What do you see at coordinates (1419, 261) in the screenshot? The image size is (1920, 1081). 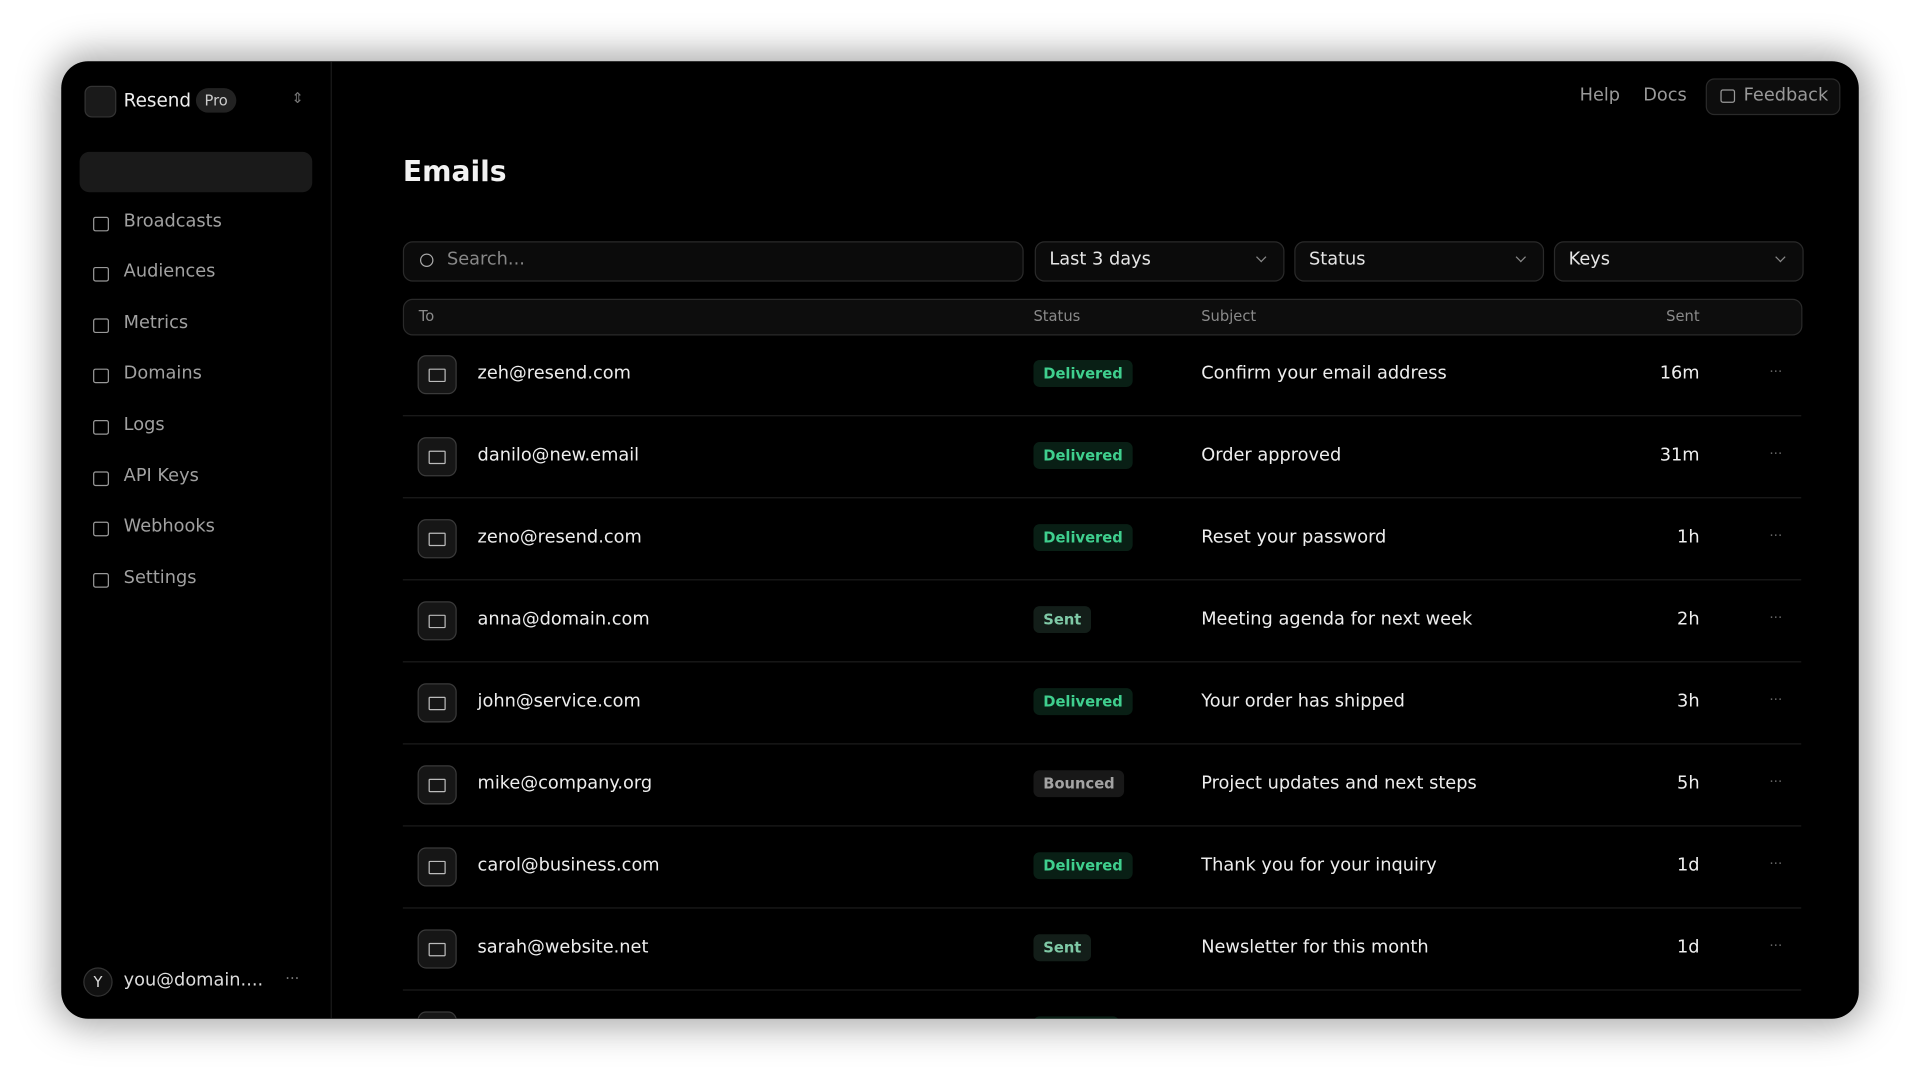 I see `status-filter` at bounding box center [1419, 261].